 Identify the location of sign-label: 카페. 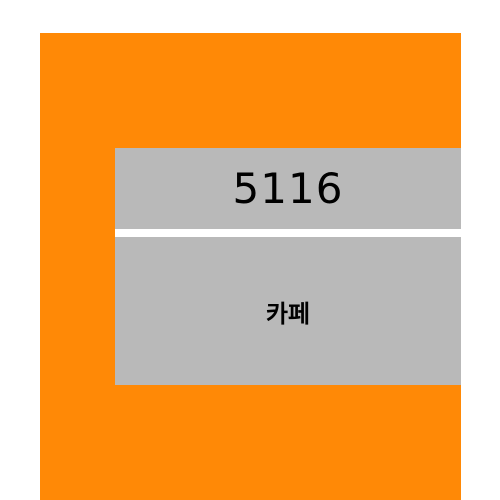
(288, 313).